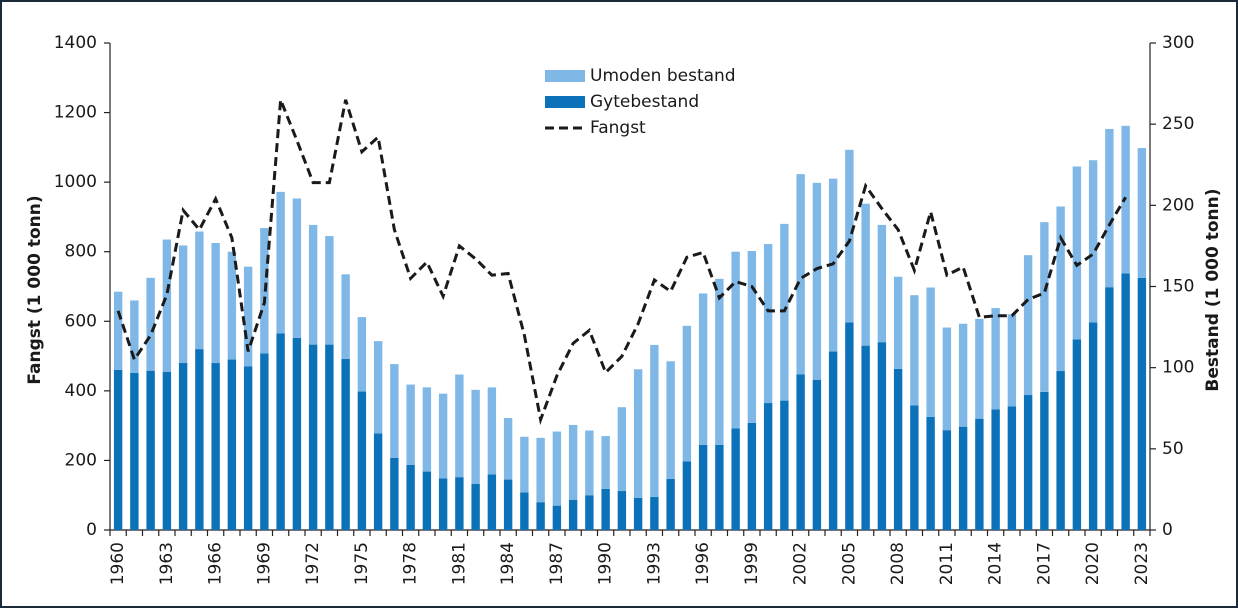 The height and width of the screenshot is (608, 1238). Describe the element at coordinates (313, 563) in the screenshot. I see `x-tick-label: 1972` at that location.